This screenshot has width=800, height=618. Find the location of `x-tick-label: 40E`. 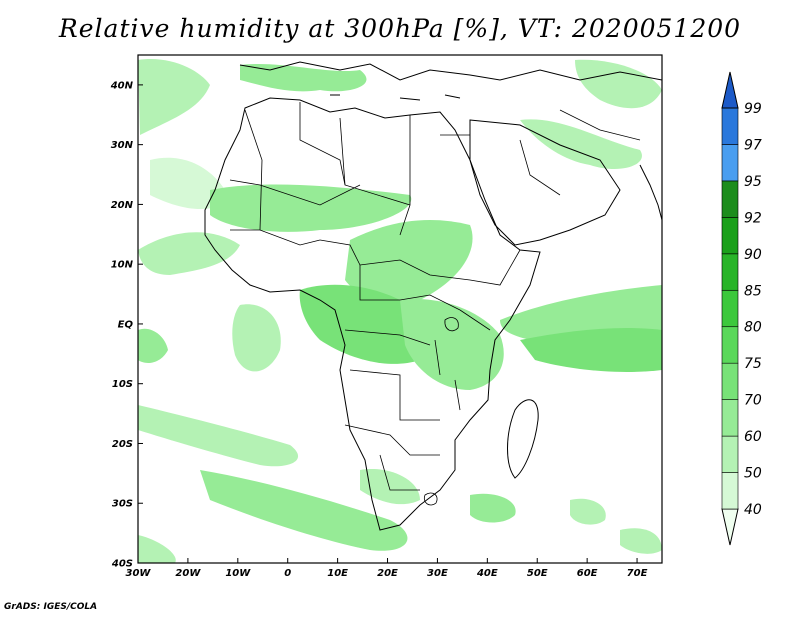

x-tick-label: 40E is located at coordinates (487, 573).